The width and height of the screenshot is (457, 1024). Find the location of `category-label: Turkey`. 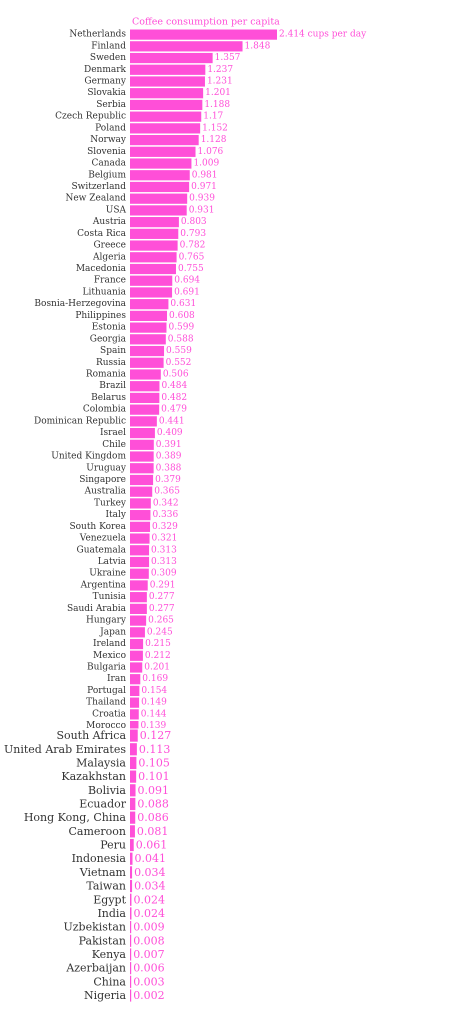

category-label: Turkey is located at coordinates (110, 503).